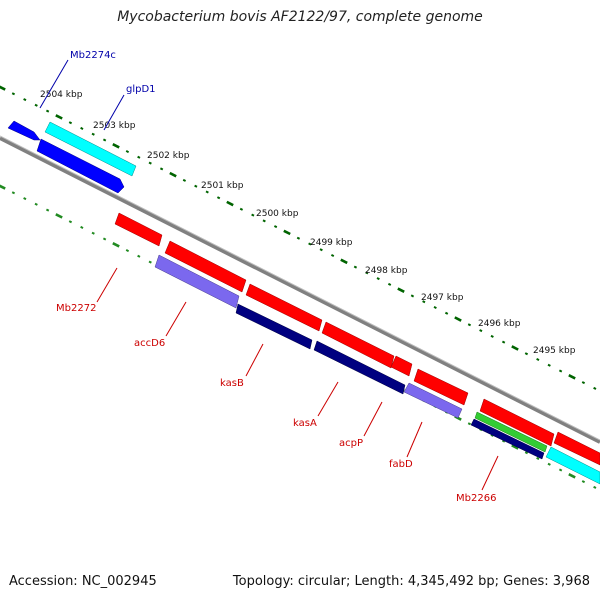 Image resolution: width=600 pixels, height=600 pixels. I want to click on gene-label-acpP: acpP, so click(351, 443).